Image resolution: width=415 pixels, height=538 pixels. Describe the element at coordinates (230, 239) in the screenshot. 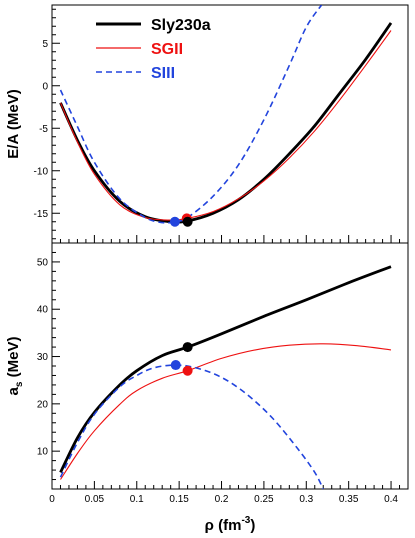

I see `top-x-ticks` at that location.